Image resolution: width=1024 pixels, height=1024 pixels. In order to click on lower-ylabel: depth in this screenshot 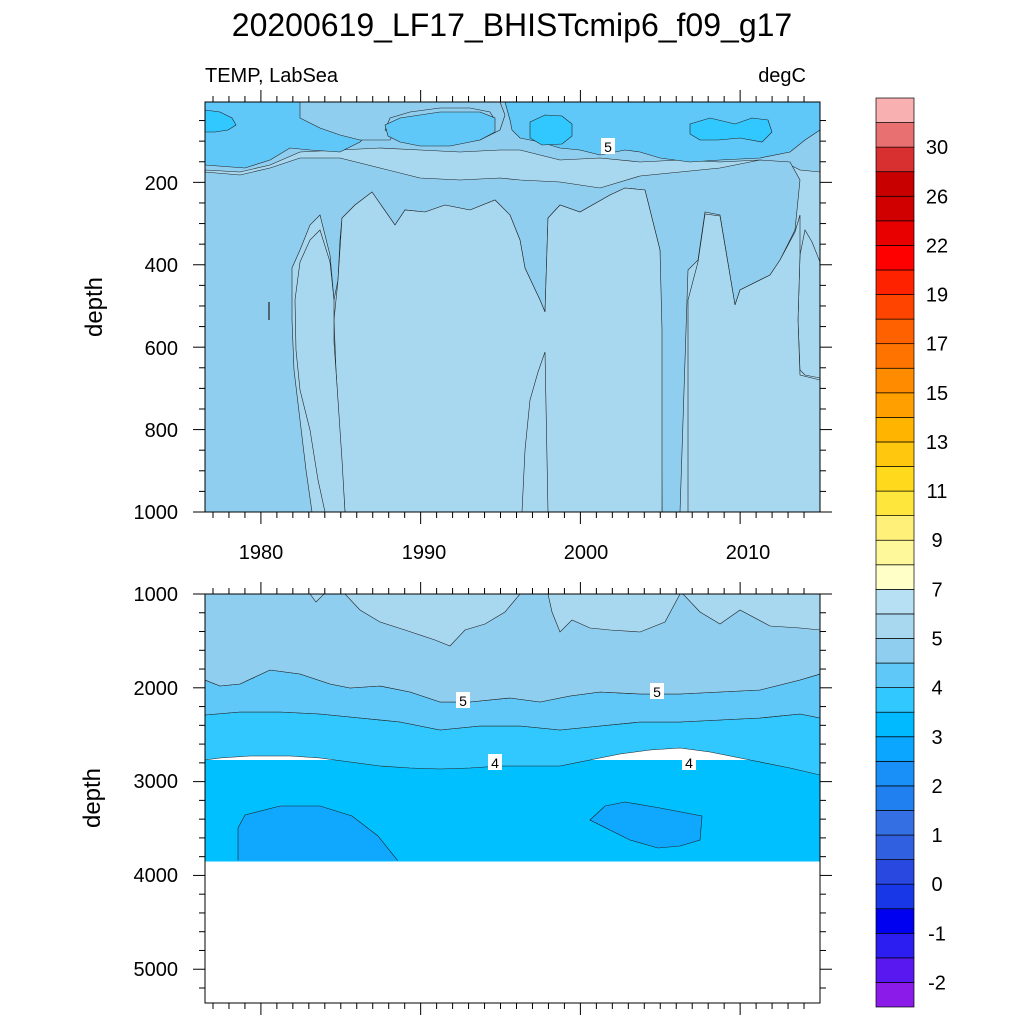, I will do `click(92, 798)`.